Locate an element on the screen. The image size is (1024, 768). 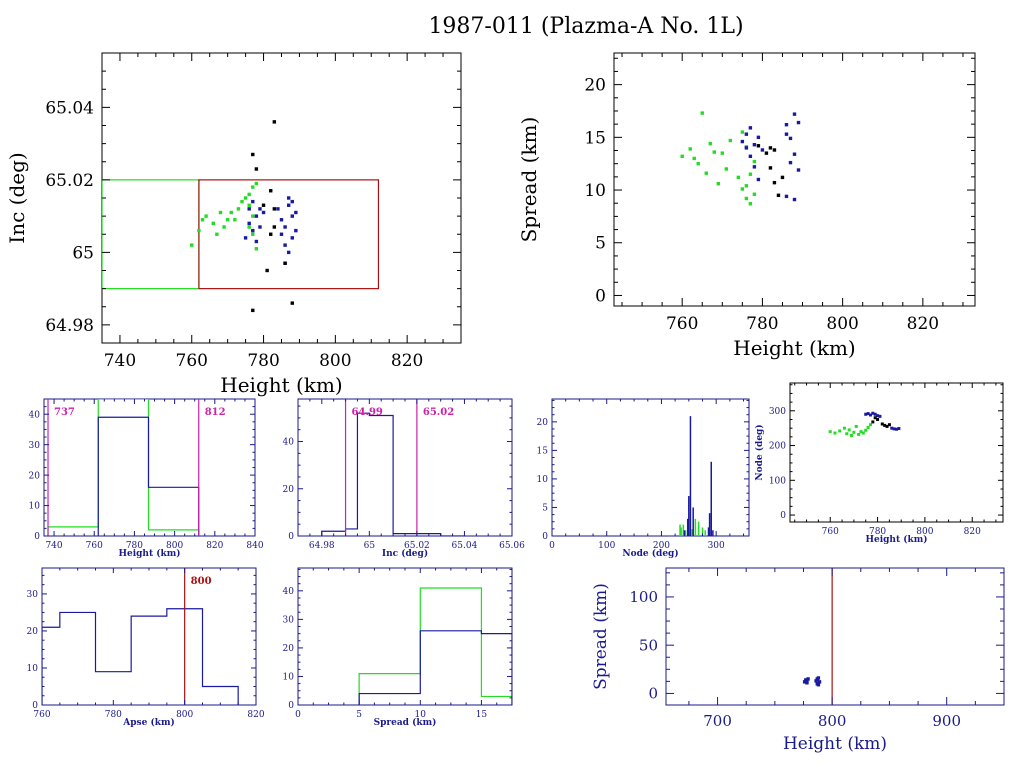
x-tick-label: 0 is located at coordinates (552, 546).